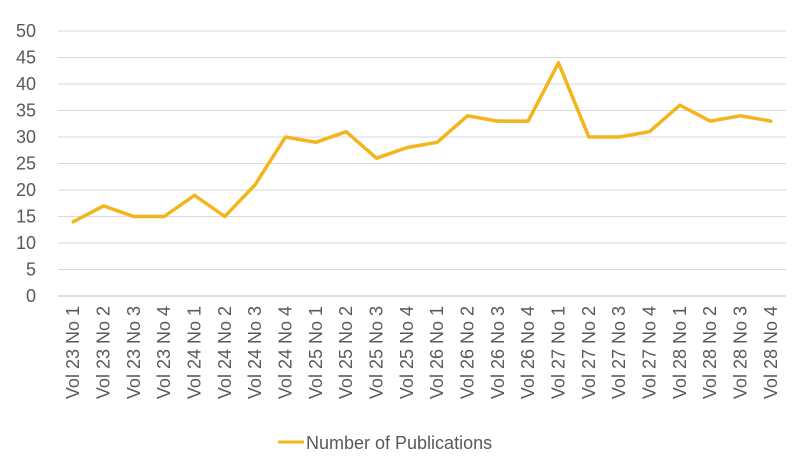 The height and width of the screenshot is (472, 792). What do you see at coordinates (31, 296) in the screenshot?
I see `y-tick-label: 0` at bounding box center [31, 296].